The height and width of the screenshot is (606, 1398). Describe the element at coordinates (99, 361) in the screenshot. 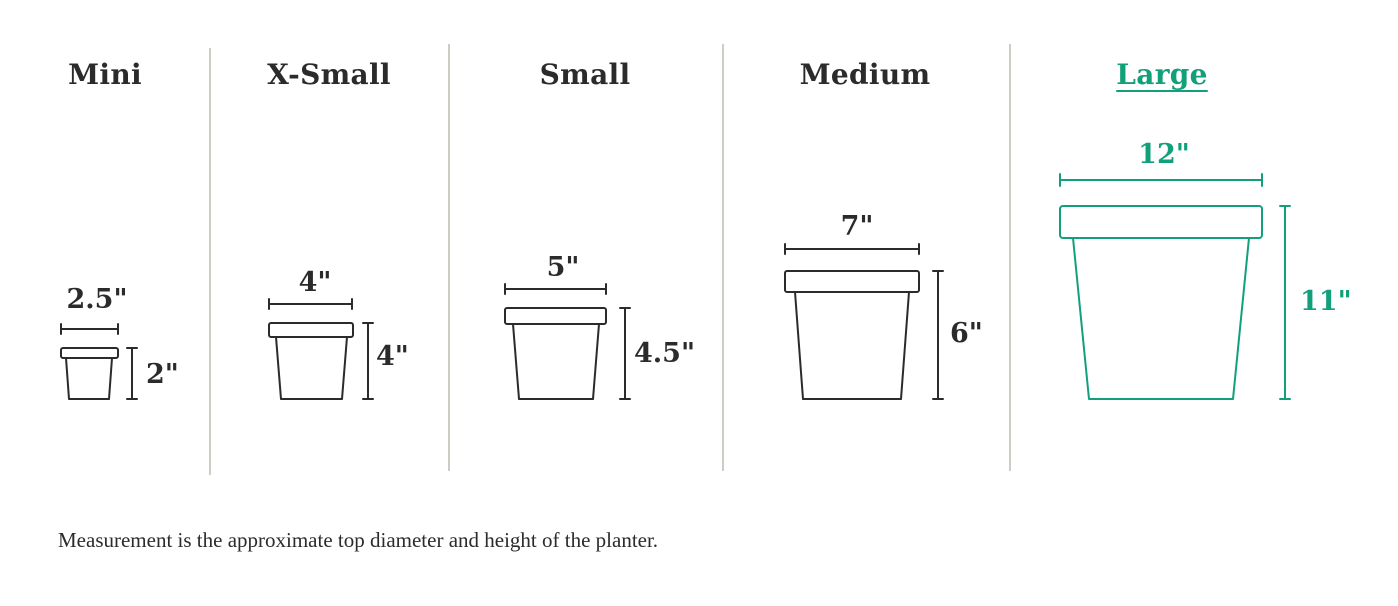

I see `pot-icon-mini` at that location.